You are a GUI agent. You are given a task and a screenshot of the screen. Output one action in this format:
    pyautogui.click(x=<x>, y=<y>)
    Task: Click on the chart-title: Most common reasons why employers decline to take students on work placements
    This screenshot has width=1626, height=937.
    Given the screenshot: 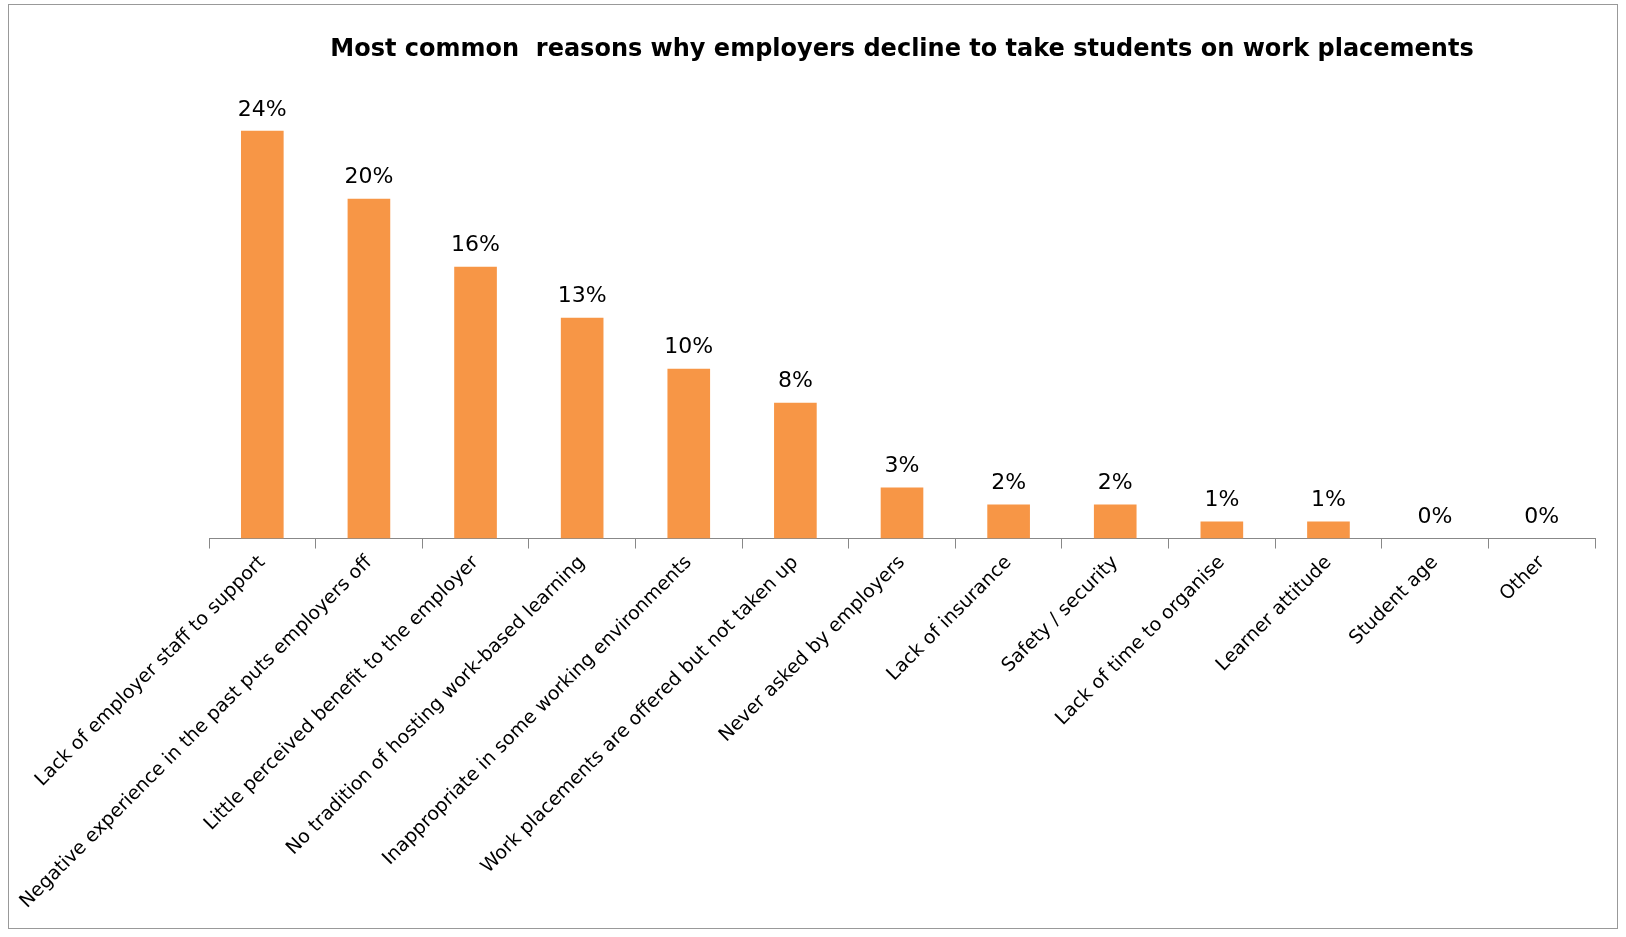 What is the action you would take?
    pyautogui.click(x=902, y=47)
    